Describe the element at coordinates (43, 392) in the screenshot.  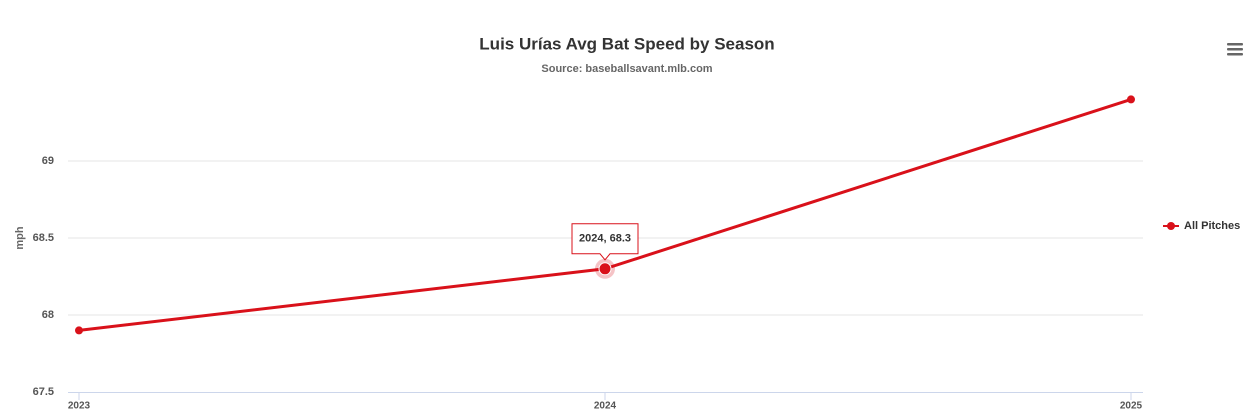
I see `y-tick-label: 67.5` at that location.